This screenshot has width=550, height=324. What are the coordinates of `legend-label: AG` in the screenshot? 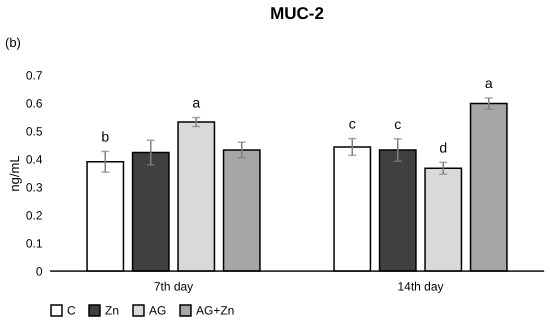 It's located at (157, 311).